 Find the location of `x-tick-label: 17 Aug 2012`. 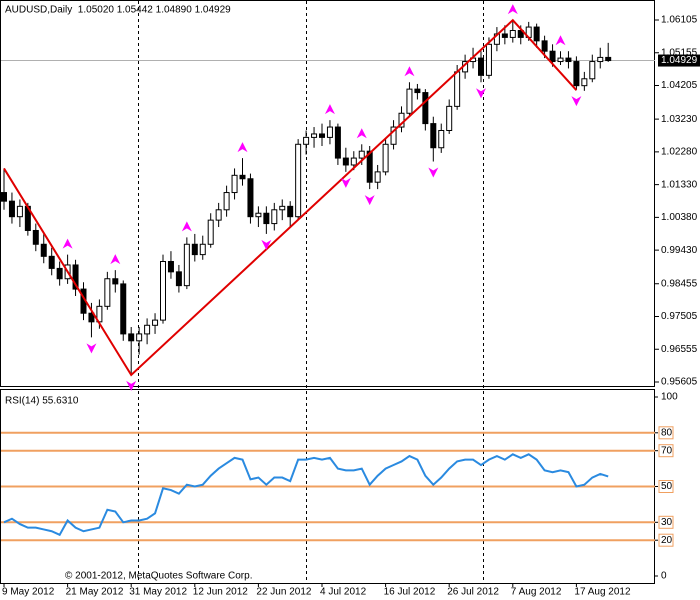

x-tick-label: 17 Aug 2012 is located at coordinates (602, 592).